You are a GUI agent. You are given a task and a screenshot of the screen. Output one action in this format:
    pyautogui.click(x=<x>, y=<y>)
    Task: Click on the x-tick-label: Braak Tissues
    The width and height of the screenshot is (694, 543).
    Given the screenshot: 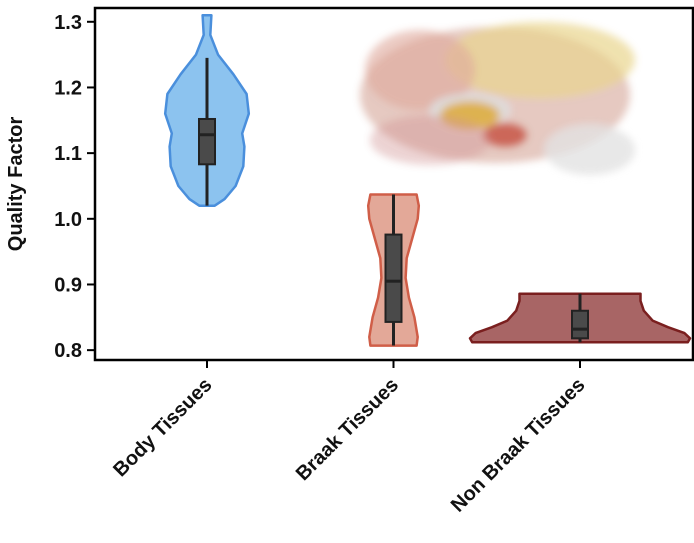 What is the action you would take?
    pyautogui.click(x=347, y=429)
    